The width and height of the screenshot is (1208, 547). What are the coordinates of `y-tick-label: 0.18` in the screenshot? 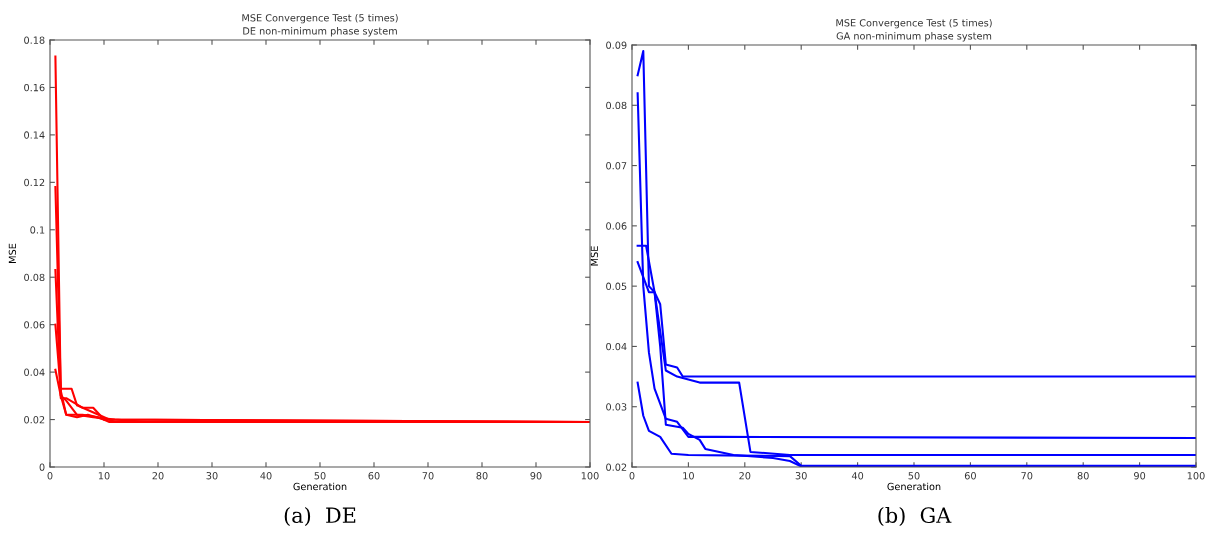 It's located at (34, 40).